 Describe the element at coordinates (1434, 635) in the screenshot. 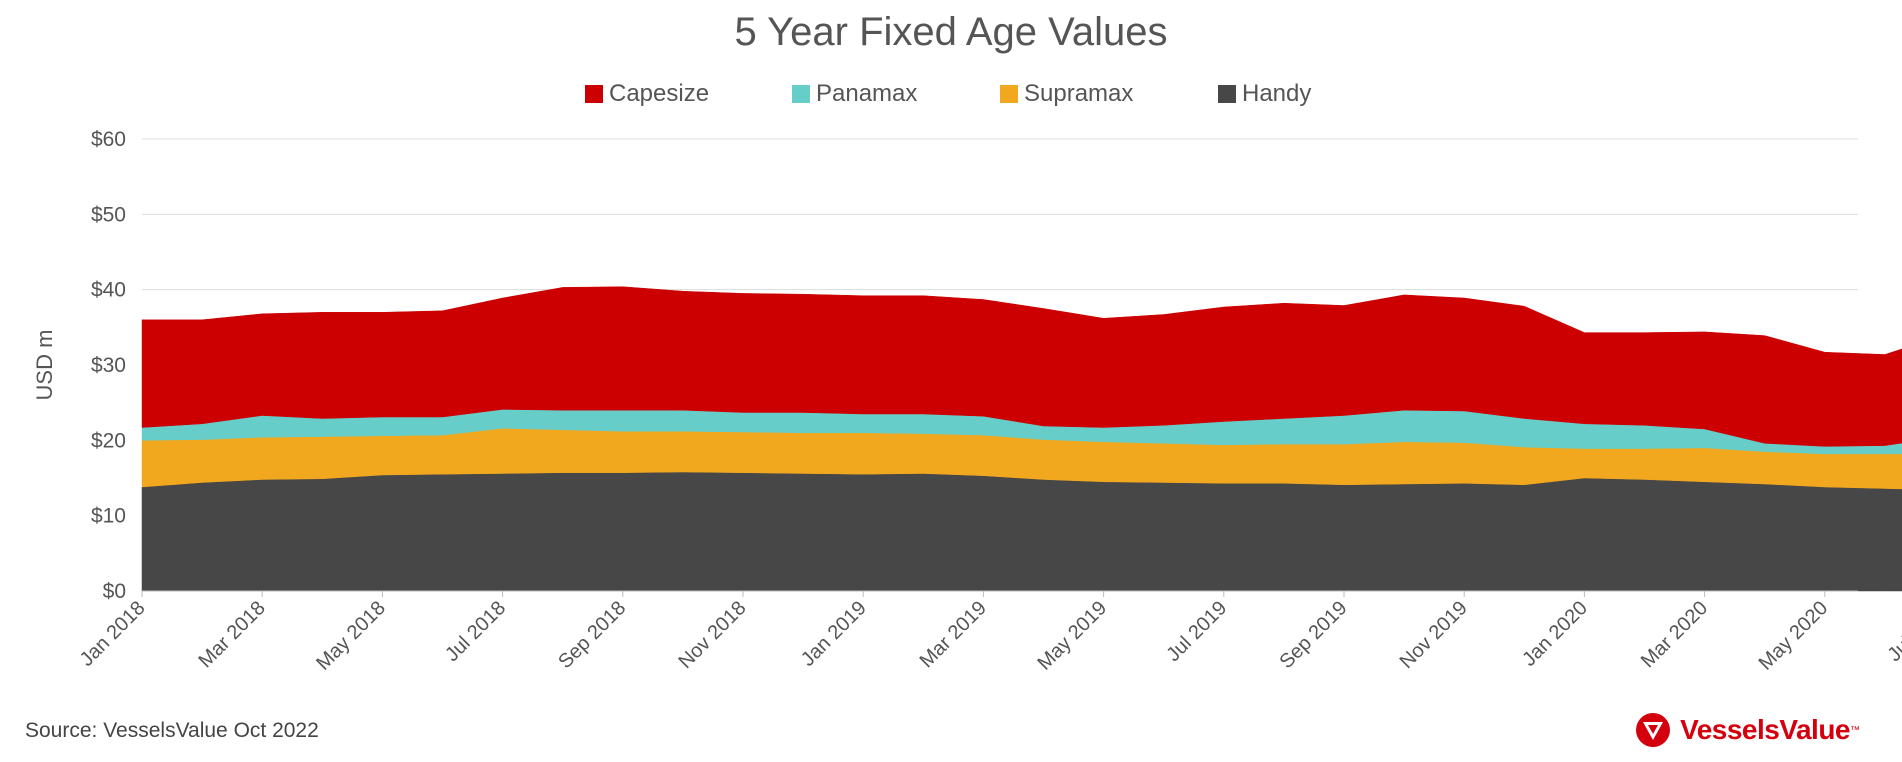

I see `x-tick-label: Nov 2019` at that location.